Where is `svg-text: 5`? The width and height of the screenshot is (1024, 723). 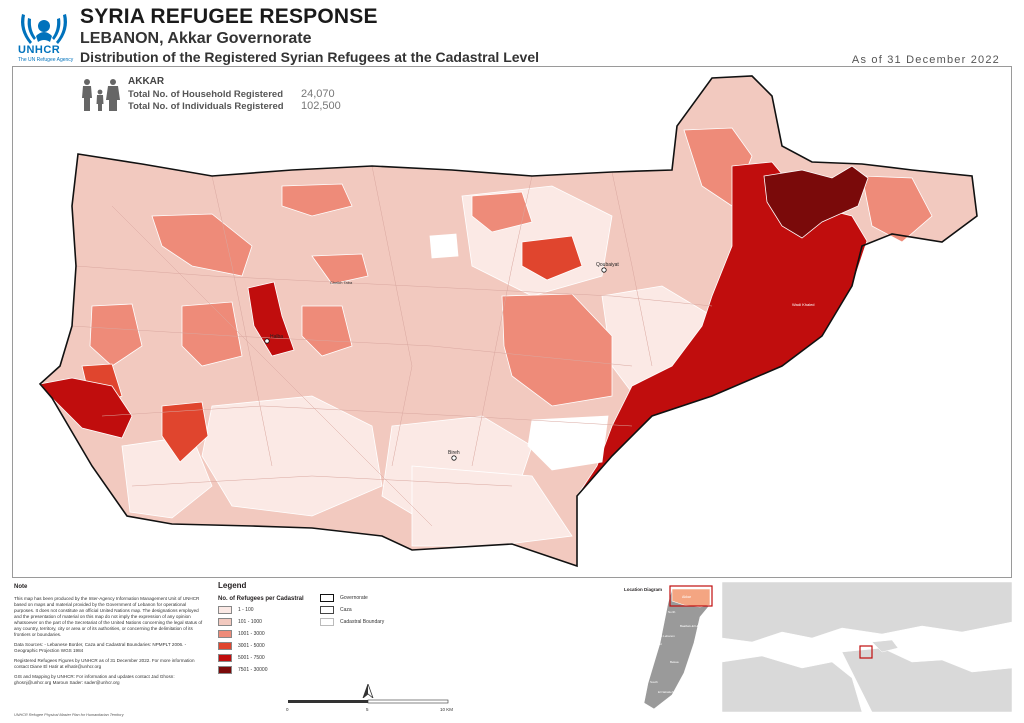
svg-text: 5 is located at coordinates (367, 709).